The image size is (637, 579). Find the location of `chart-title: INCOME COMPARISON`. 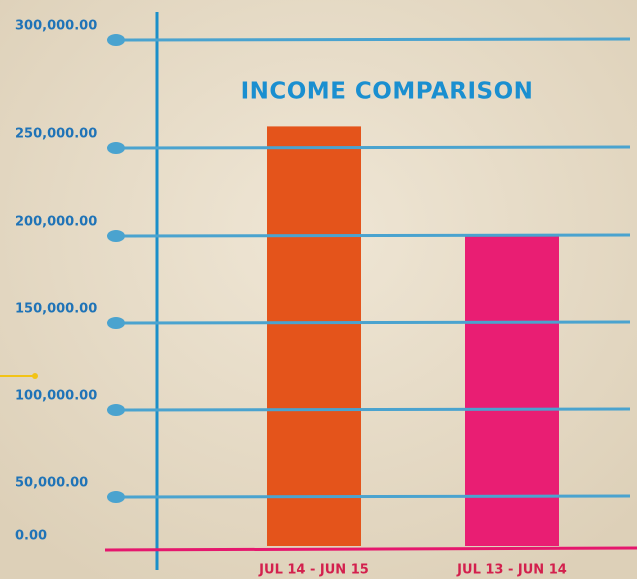

chart-title: INCOME COMPARISON is located at coordinates (387, 92).